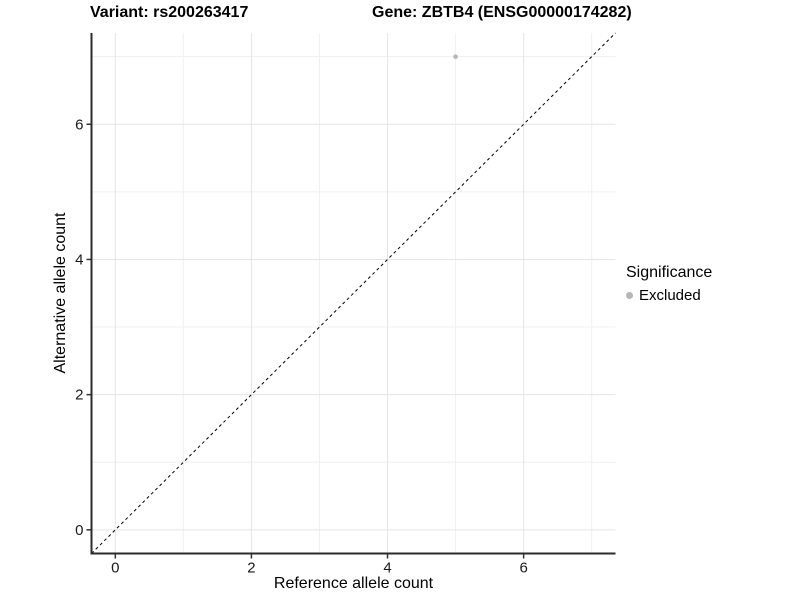  I want to click on x-tick-label: 6, so click(523, 568).